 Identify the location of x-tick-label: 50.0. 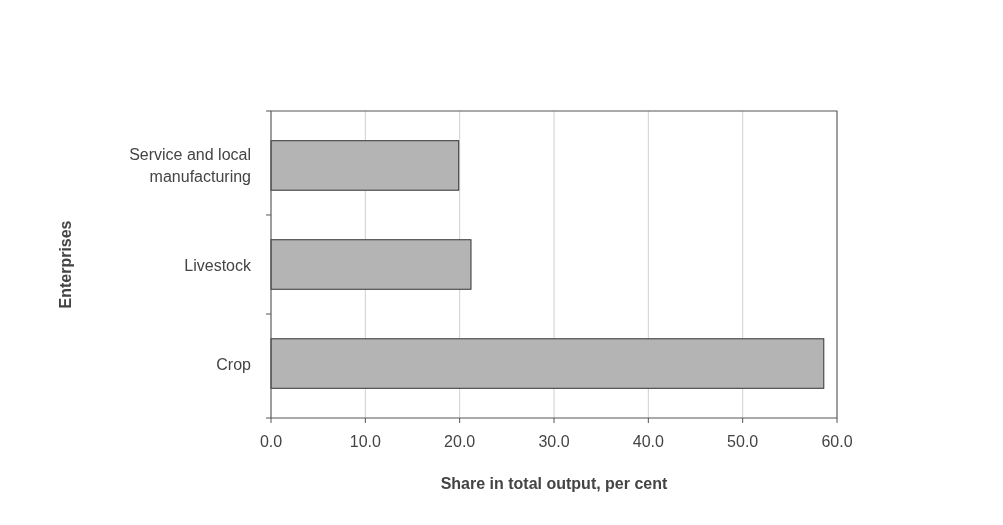
(743, 441).